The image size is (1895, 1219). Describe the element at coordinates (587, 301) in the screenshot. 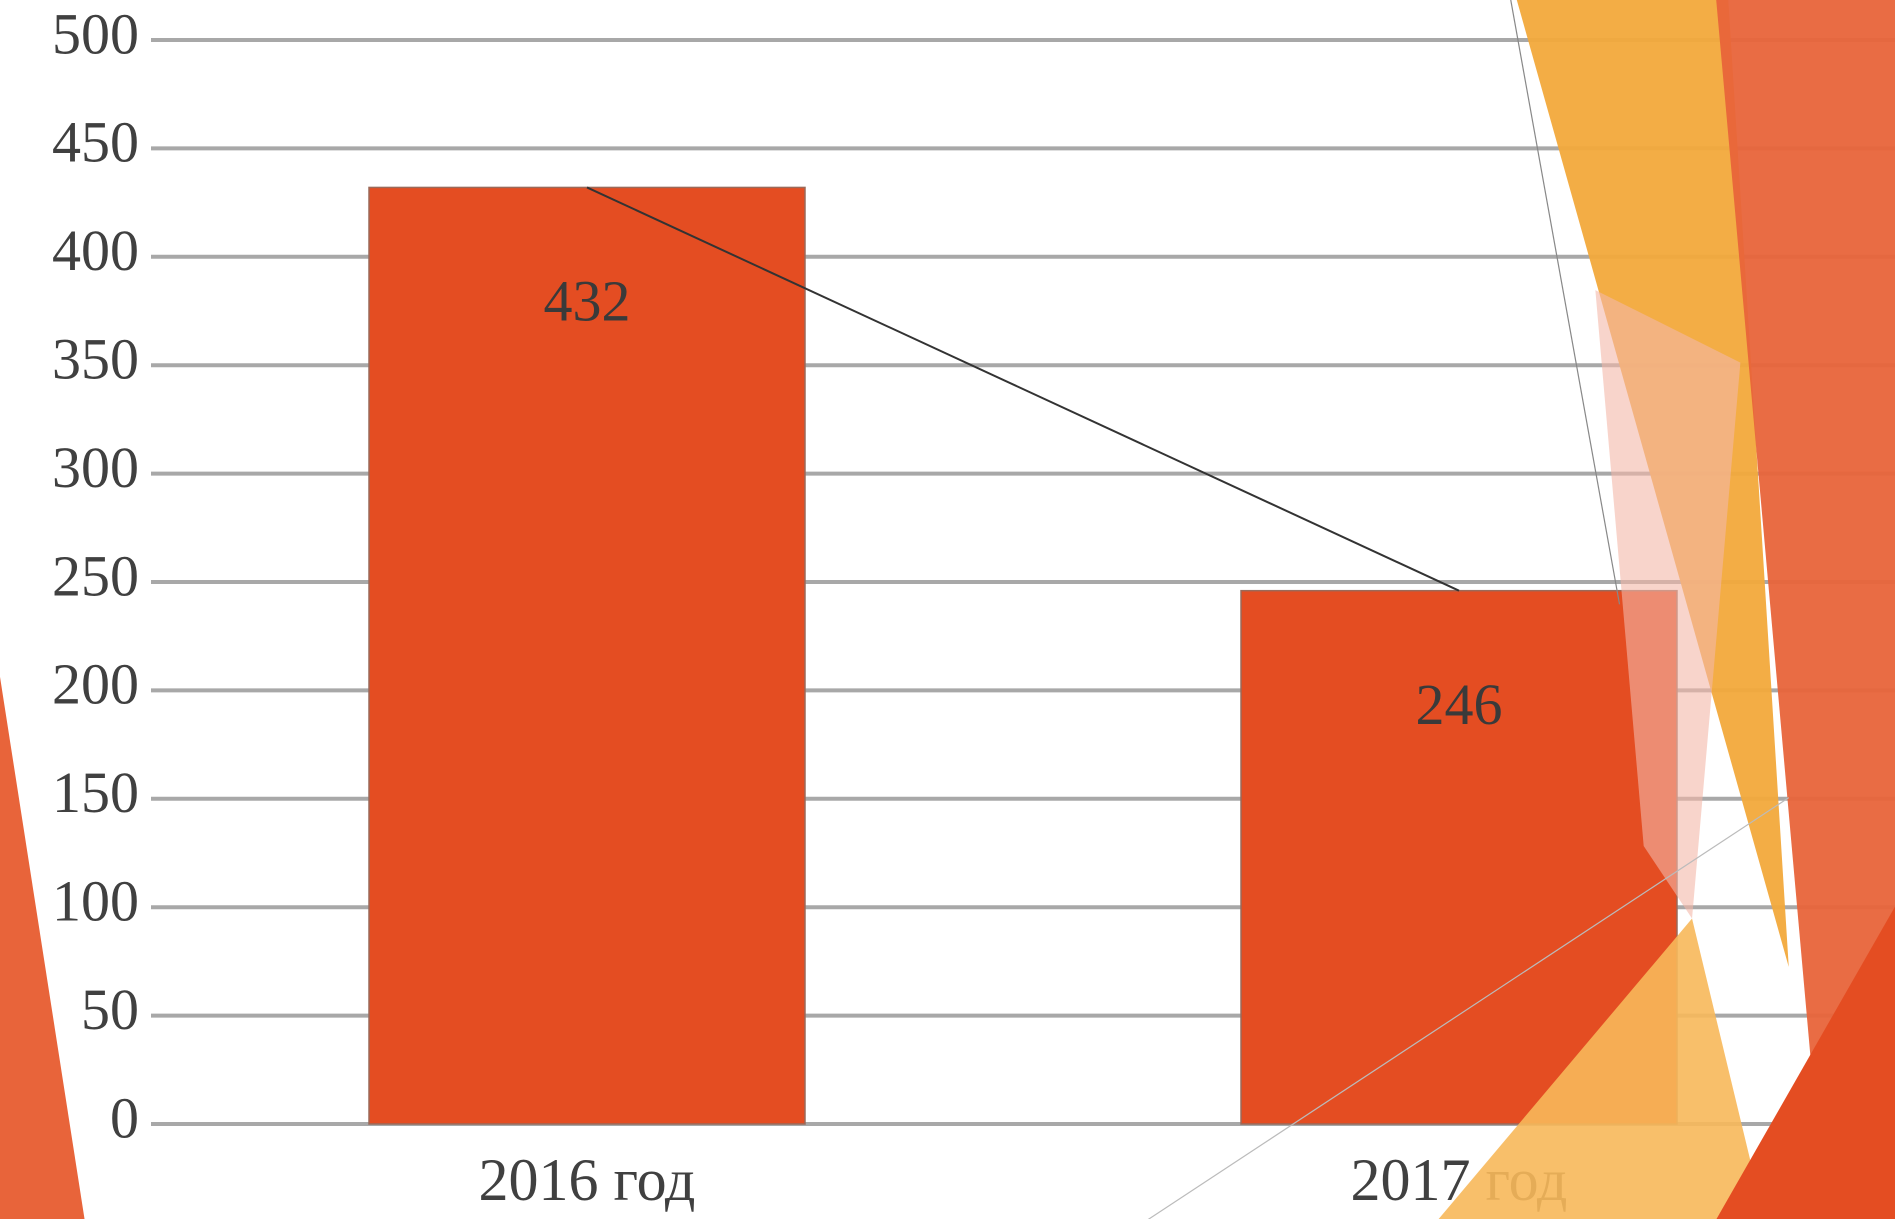

I see `data-label: 432` at that location.